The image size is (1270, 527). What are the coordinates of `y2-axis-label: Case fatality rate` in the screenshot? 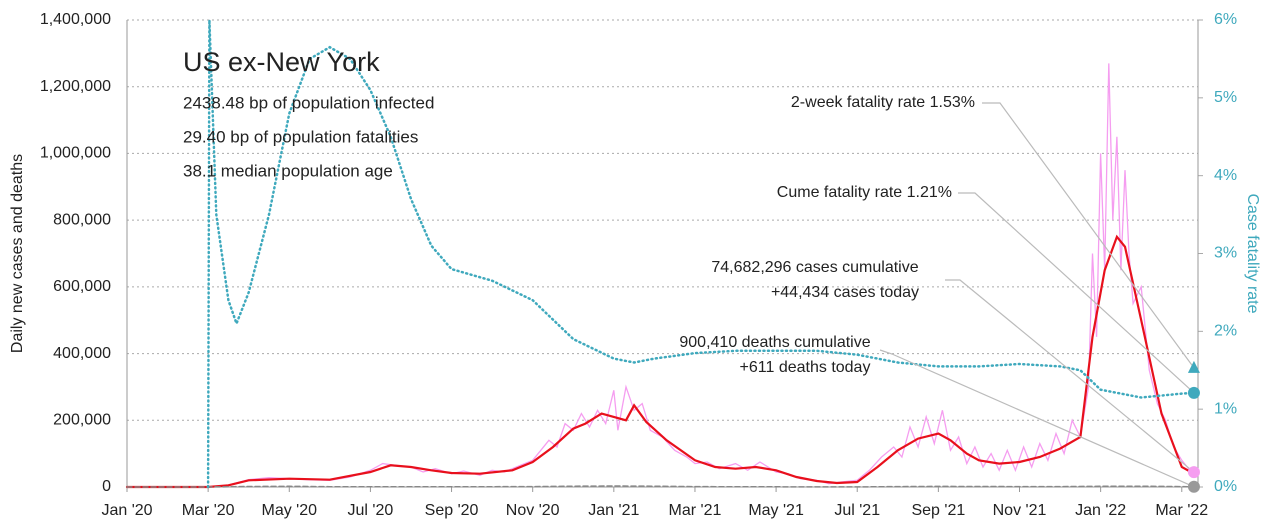 It's located at (1252, 253).